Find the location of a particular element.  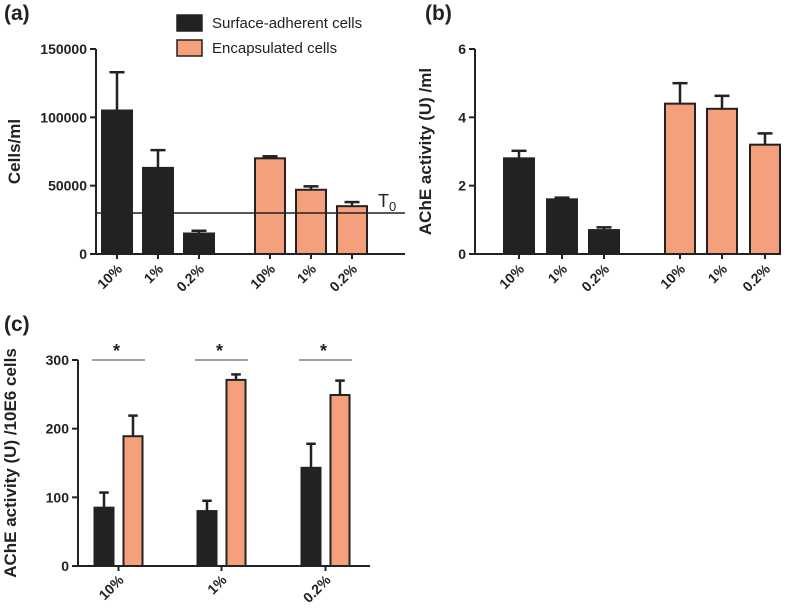

y-axis-label: AChE activity (U) /ml is located at coordinates (425, 151).